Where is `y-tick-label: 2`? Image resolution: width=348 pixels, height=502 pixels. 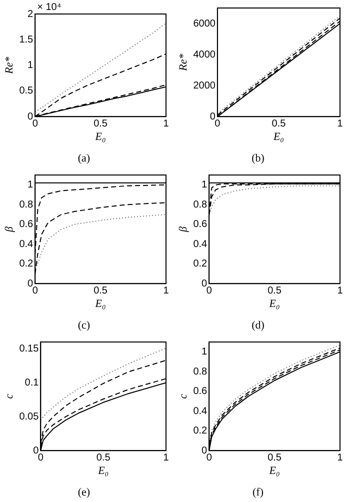
y-tick-label: 2 is located at coordinates (31, 14).